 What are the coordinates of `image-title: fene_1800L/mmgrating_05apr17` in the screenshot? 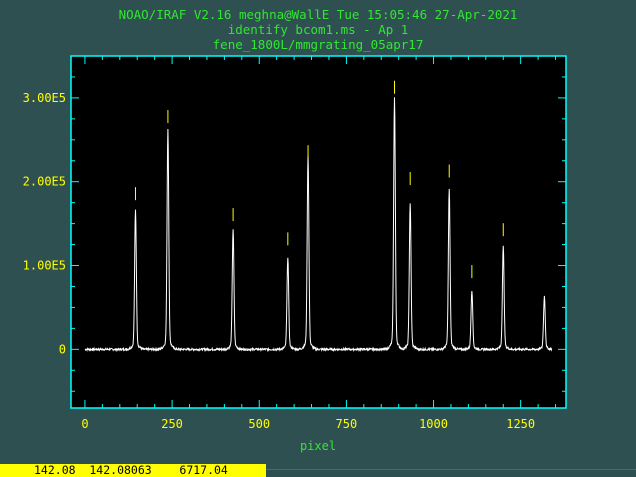 It's located at (318, 44).